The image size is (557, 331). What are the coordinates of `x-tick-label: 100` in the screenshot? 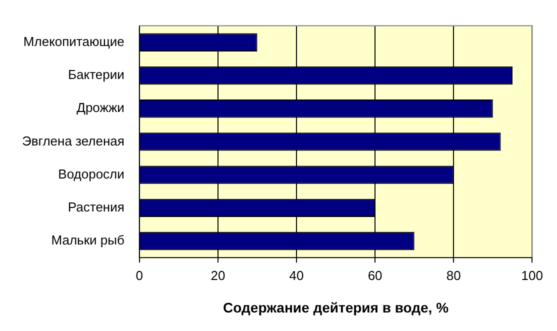 It's located at (532, 275).